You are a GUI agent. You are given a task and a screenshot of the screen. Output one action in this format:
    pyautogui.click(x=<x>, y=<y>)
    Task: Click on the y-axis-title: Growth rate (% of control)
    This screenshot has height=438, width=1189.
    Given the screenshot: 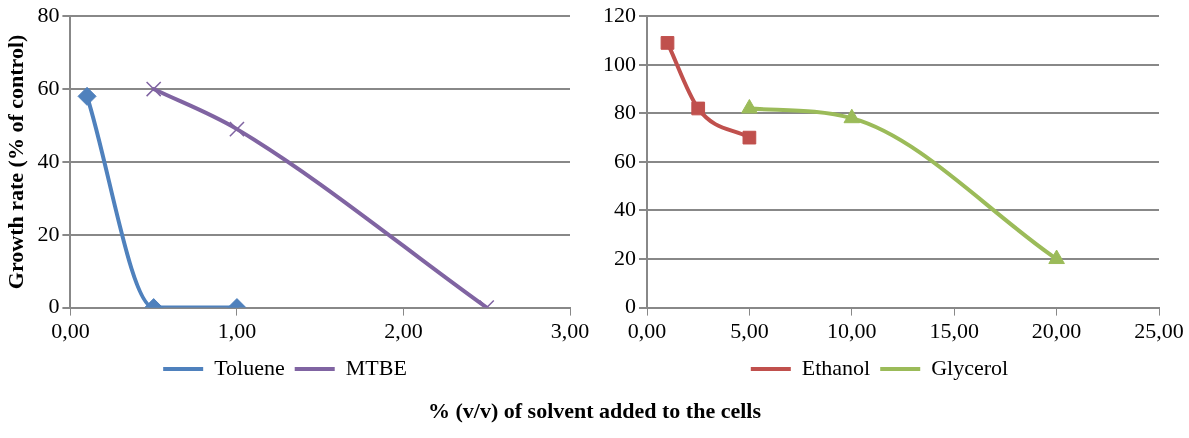 What is the action you would take?
    pyautogui.click(x=15, y=162)
    